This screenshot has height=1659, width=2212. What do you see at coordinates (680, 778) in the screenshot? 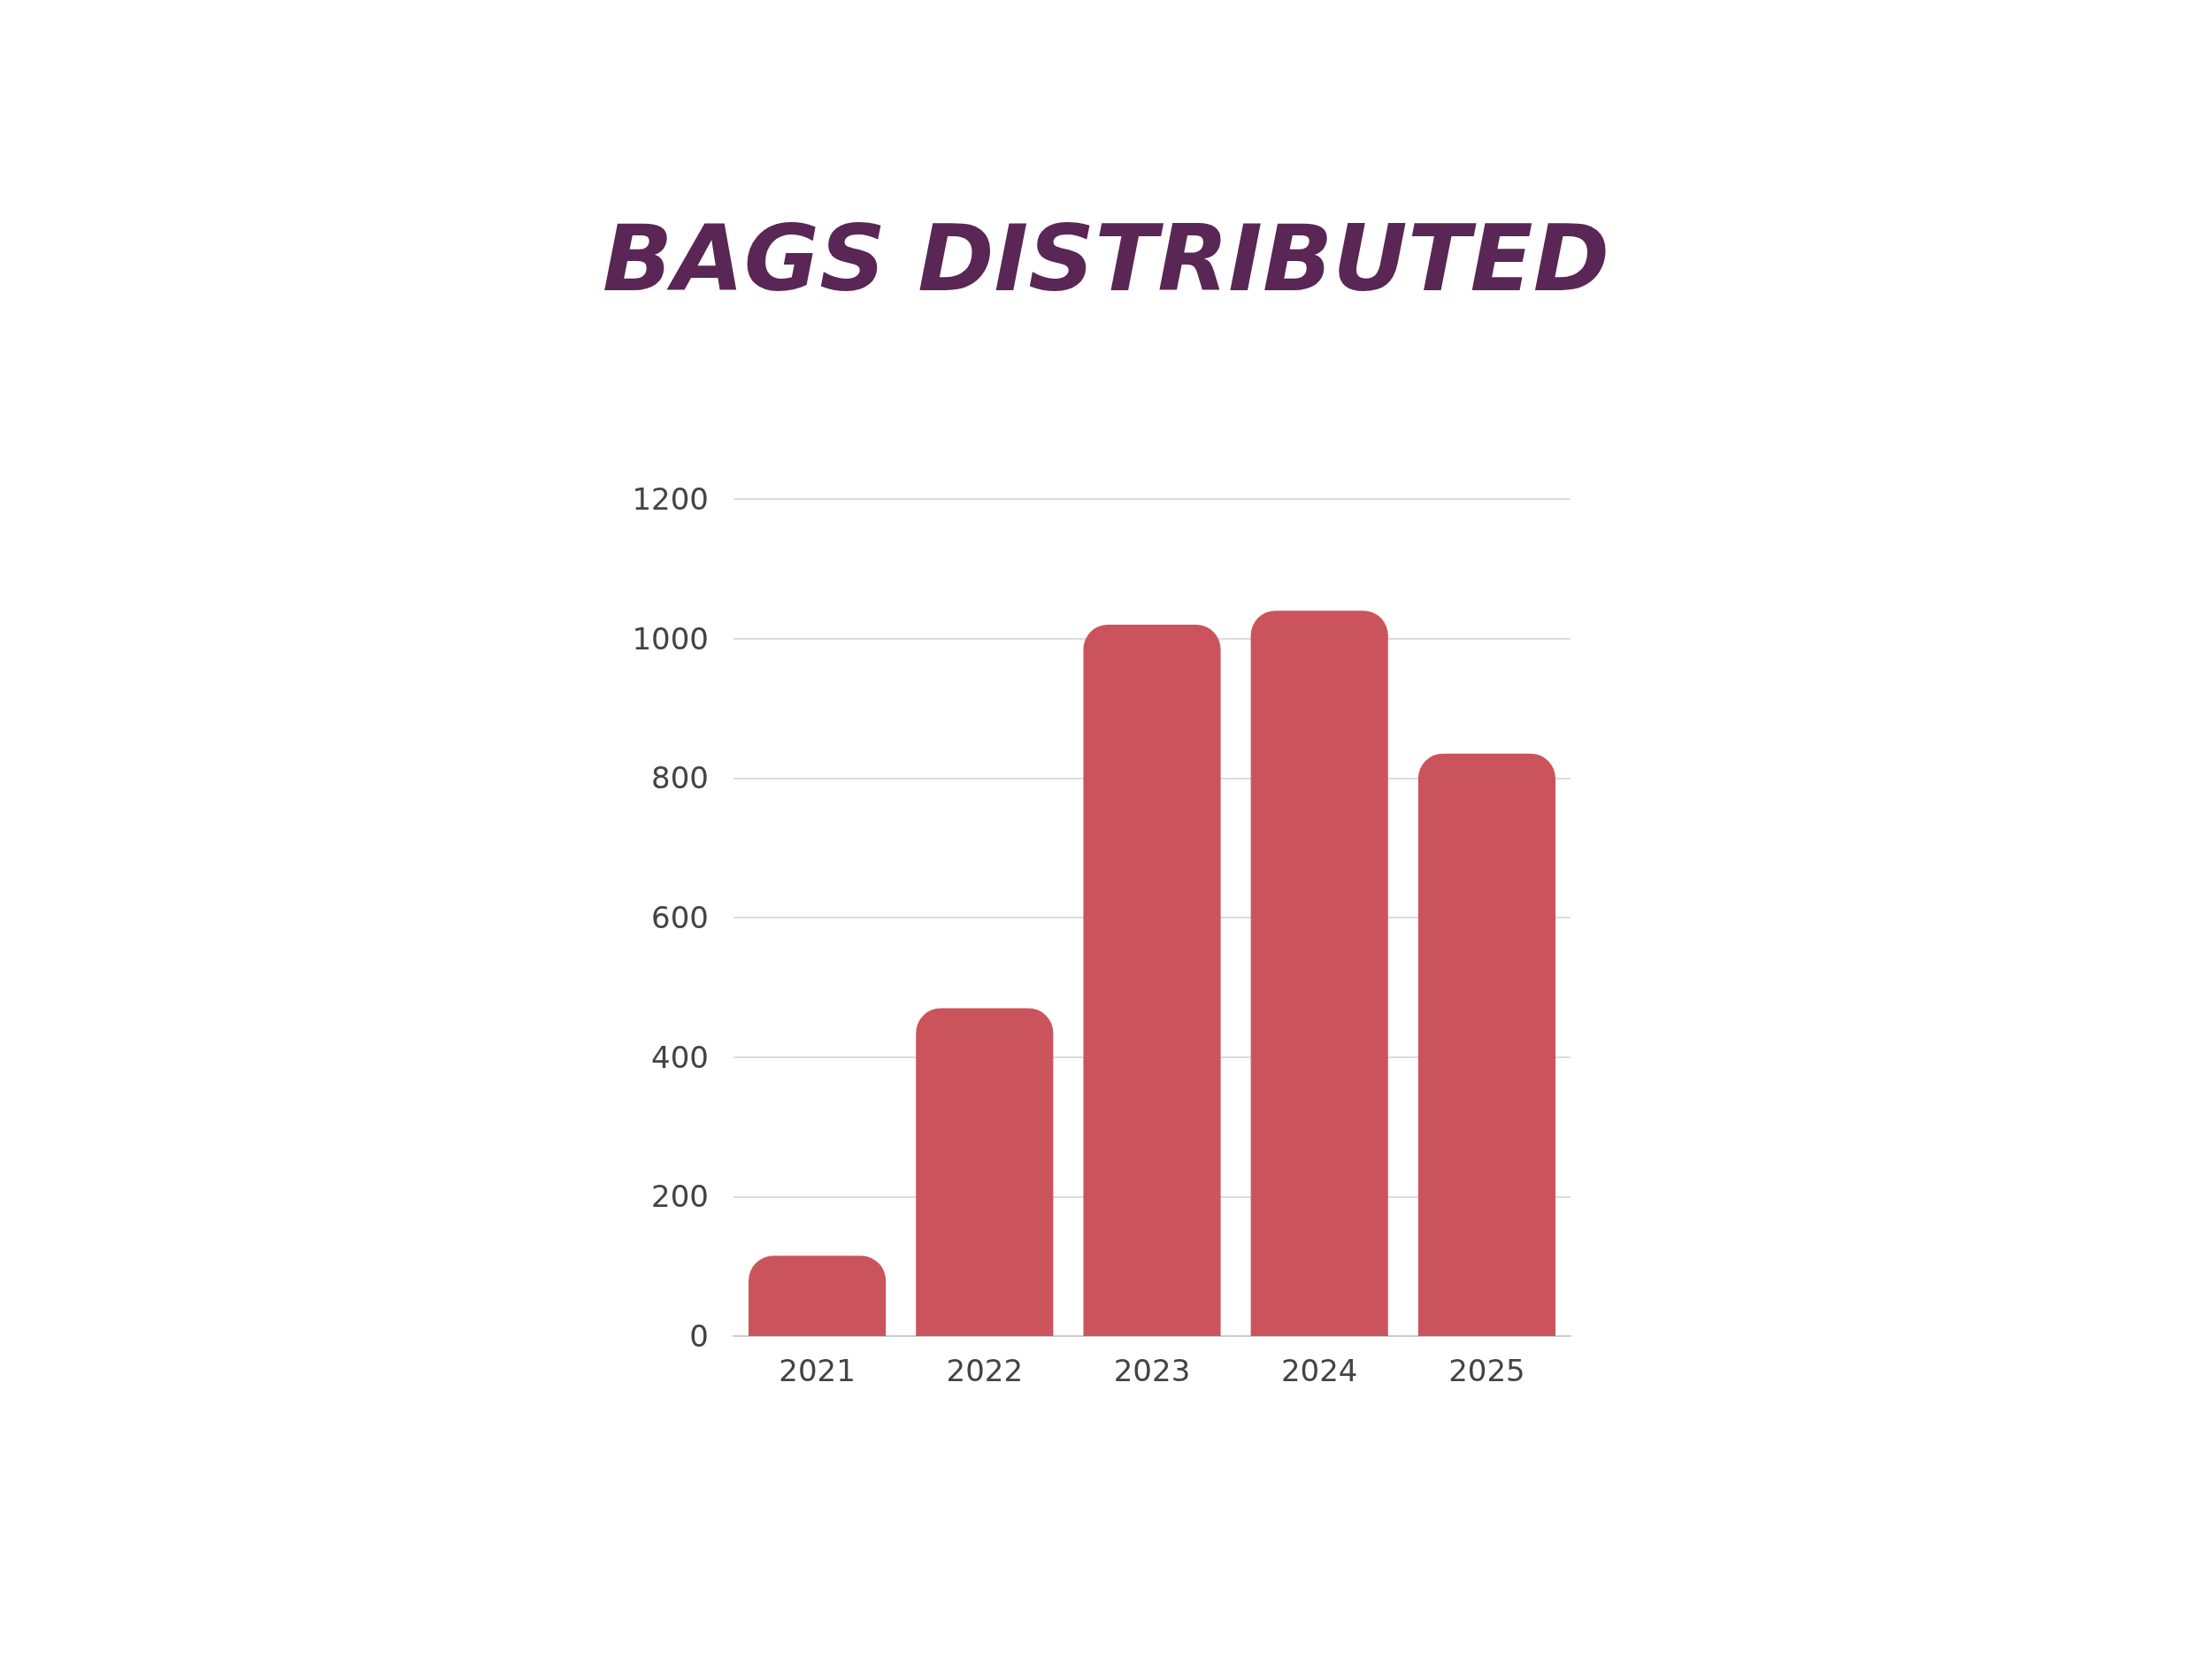
I see `y-tick-label: 800` at bounding box center [680, 778].